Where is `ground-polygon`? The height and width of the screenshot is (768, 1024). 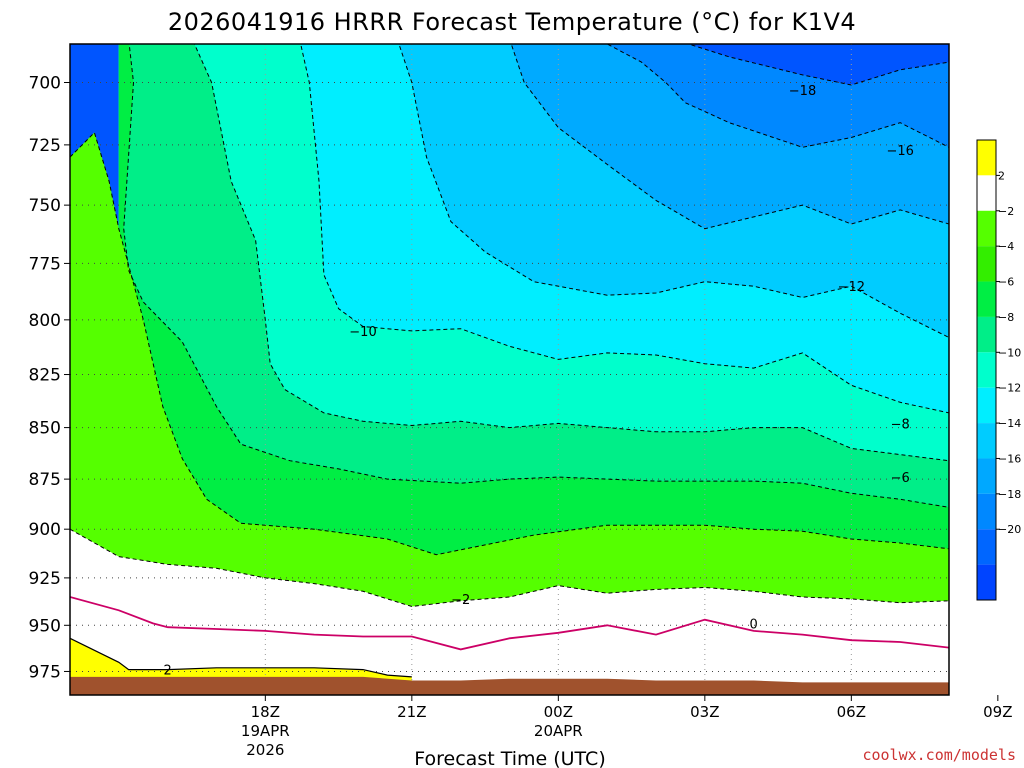
ground-polygon is located at coordinates (509, 685).